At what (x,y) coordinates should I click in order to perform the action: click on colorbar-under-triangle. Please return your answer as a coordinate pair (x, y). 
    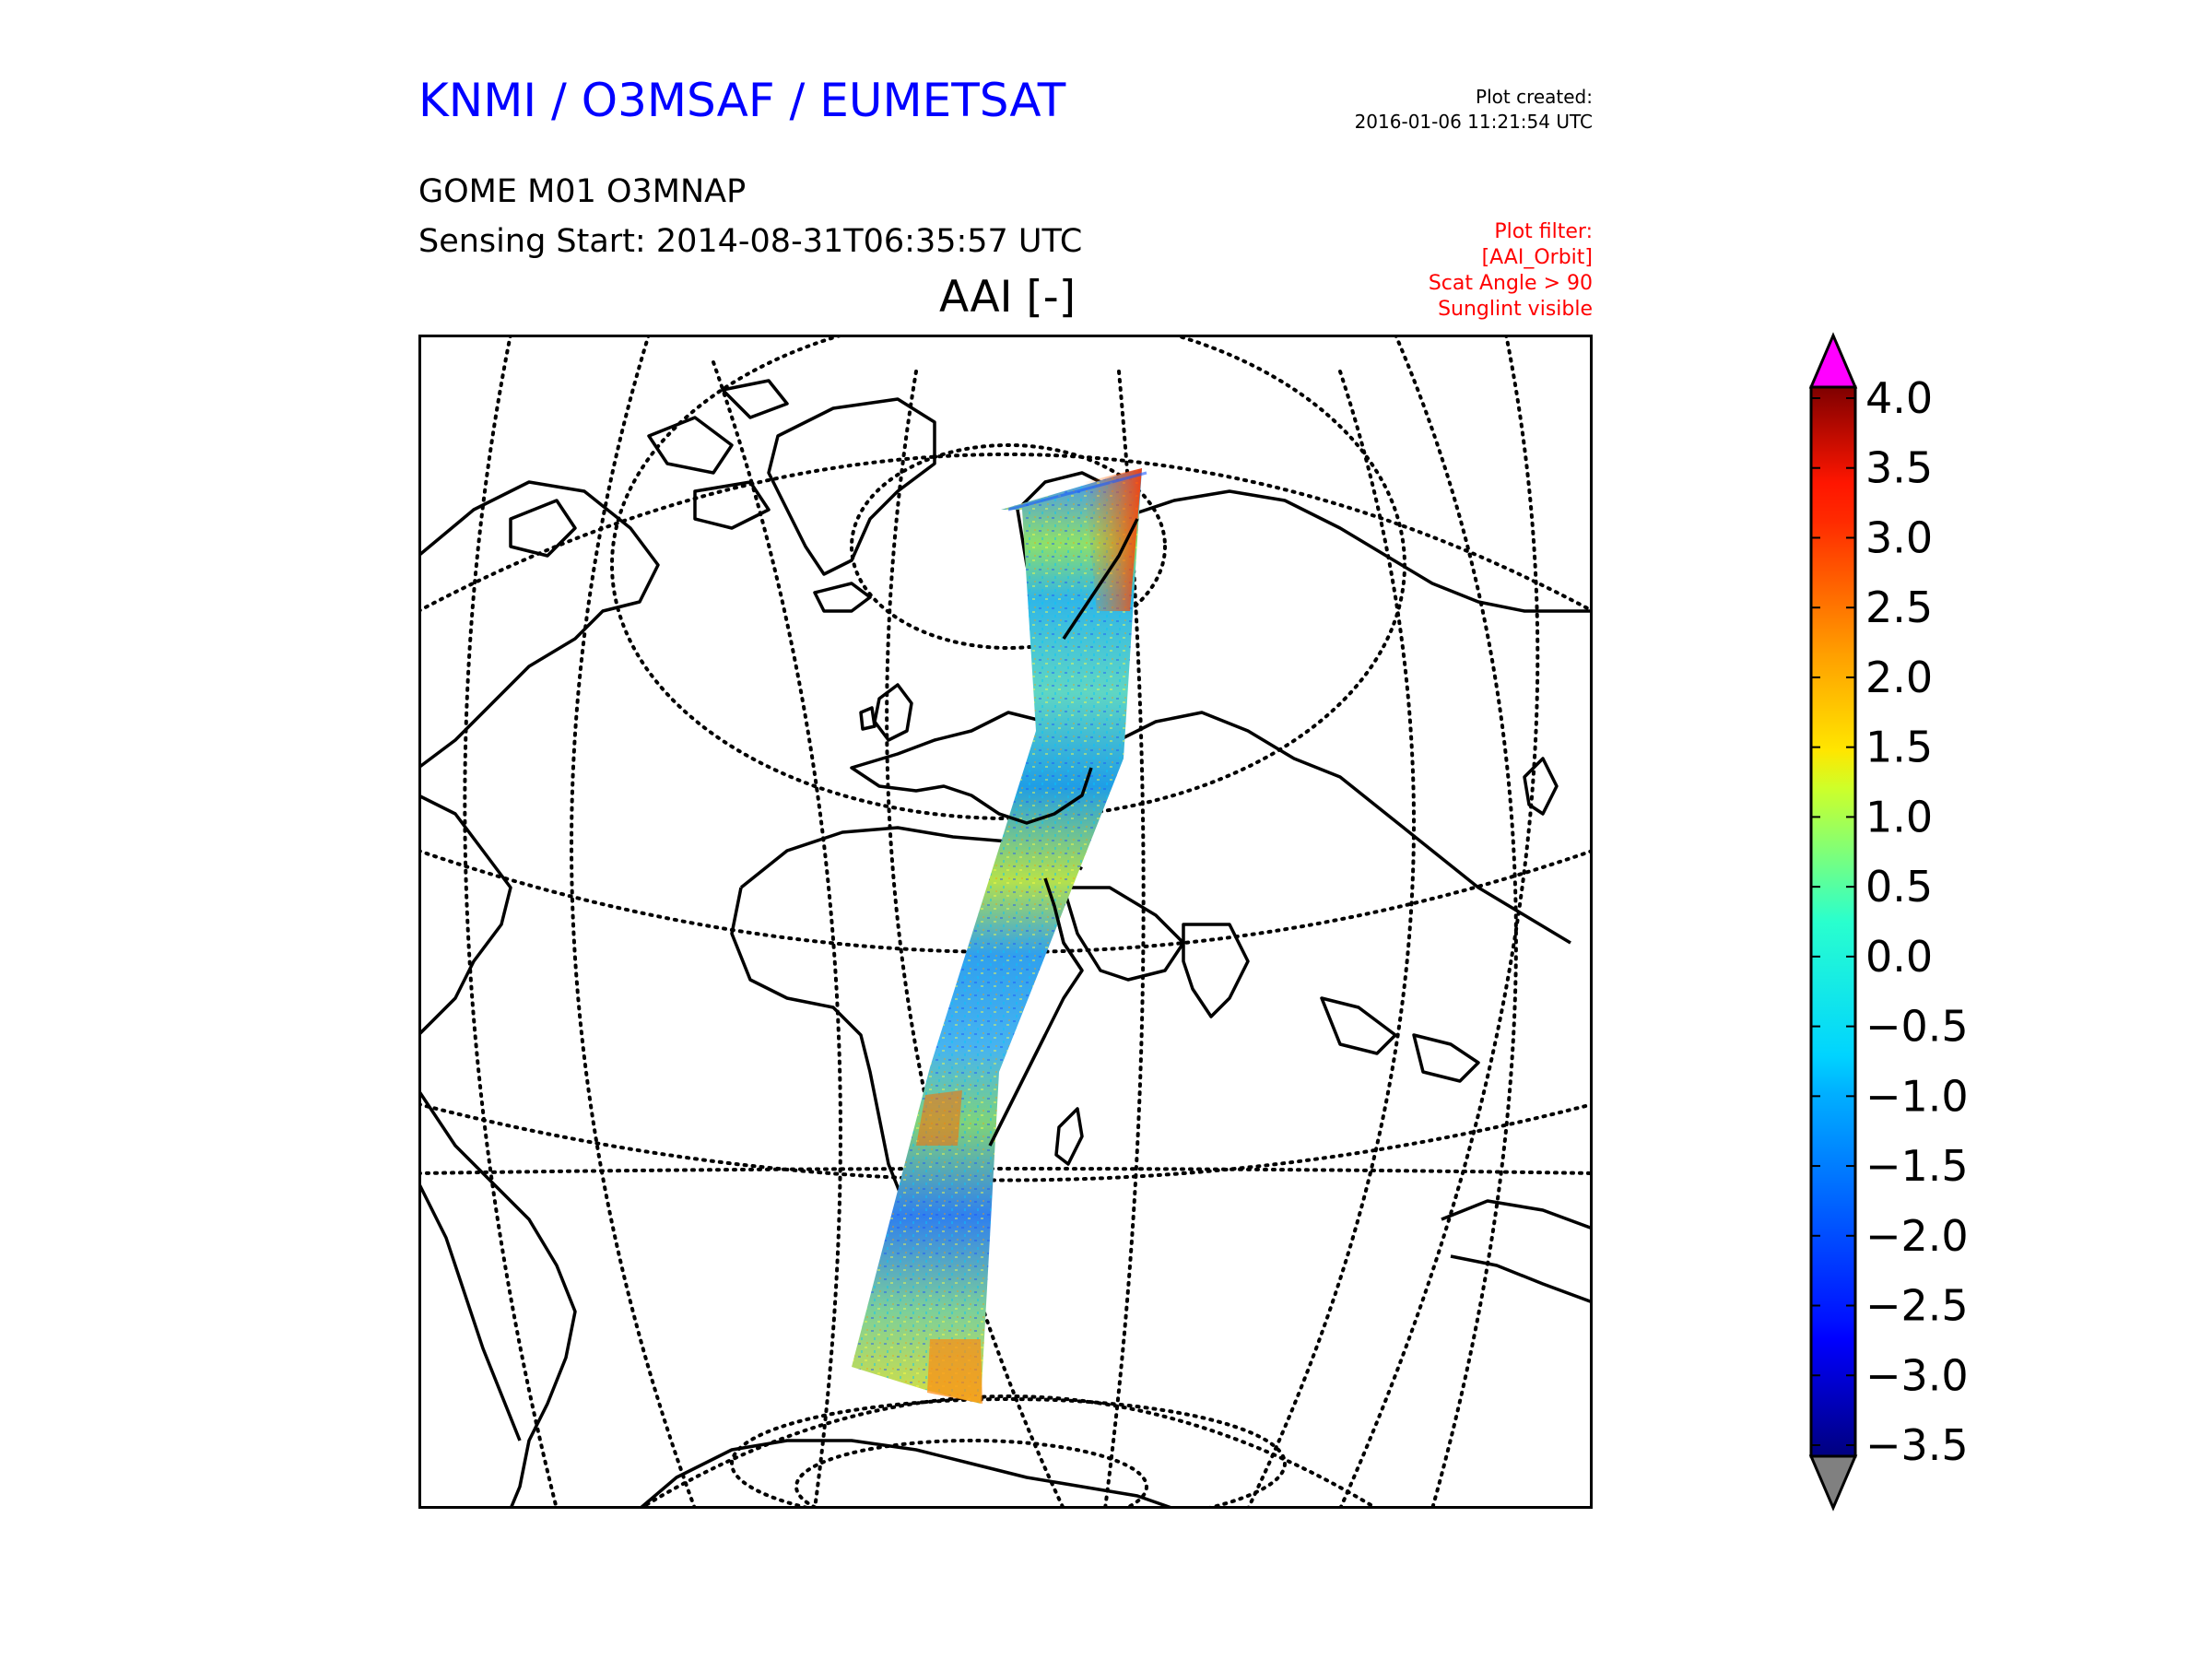
    Looking at the image, I should click on (1833, 1483).